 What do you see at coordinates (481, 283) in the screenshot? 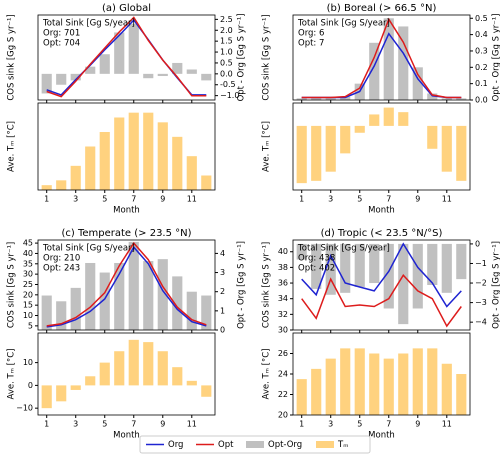
I see `y2-tick-label: −2` at bounding box center [481, 283].